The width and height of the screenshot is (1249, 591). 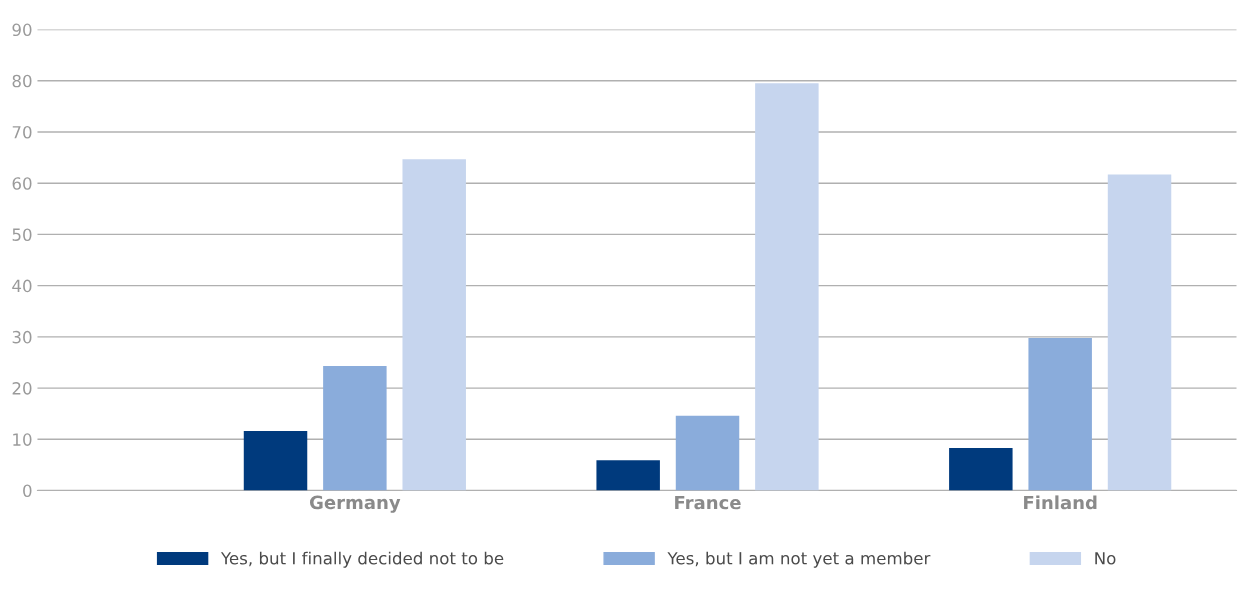 What do you see at coordinates (708, 502) in the screenshot?
I see `x-tick-label: France` at bounding box center [708, 502].